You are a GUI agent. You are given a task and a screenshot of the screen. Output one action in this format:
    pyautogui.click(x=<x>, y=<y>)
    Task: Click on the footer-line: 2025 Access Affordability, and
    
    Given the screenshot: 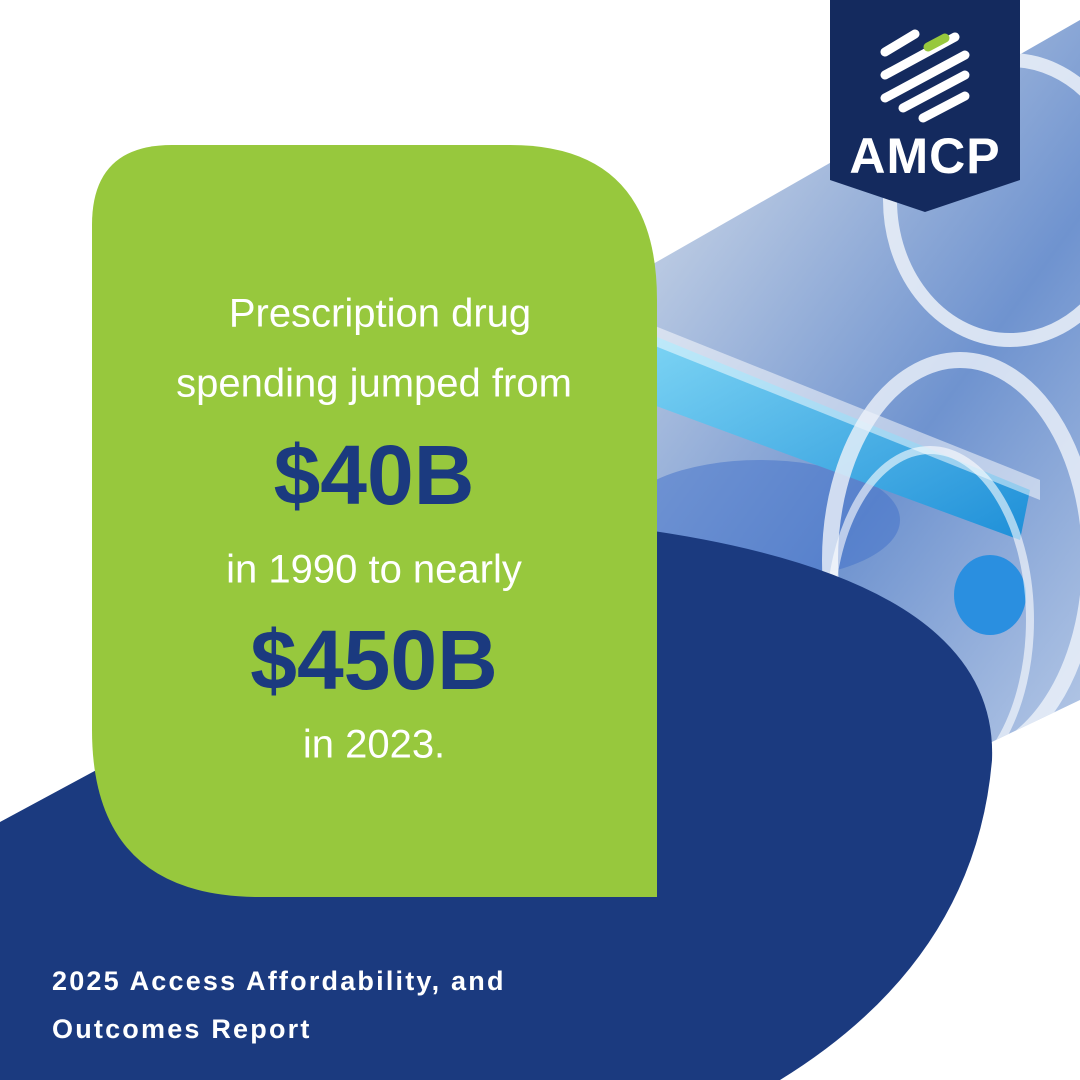 What is the action you would take?
    pyautogui.click(x=279, y=981)
    